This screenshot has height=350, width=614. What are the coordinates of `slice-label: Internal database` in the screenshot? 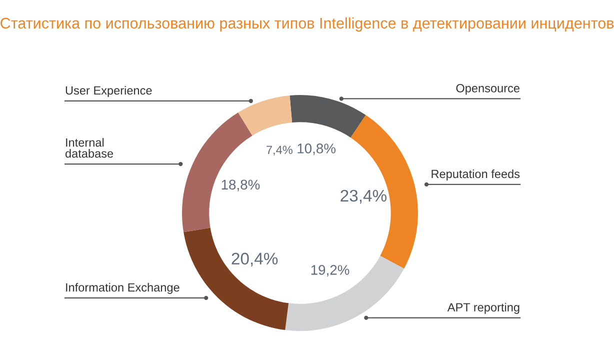 It's located at (89, 148).